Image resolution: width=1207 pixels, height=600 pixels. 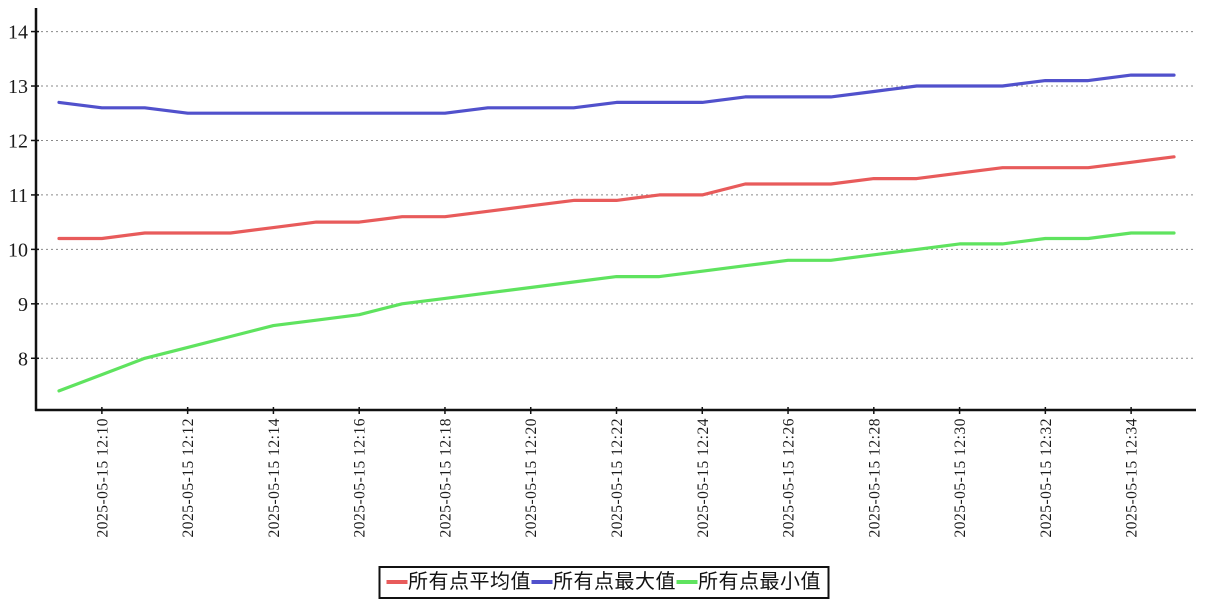 I want to click on x-tick-label: 2025-05-15 12:24, so click(x=703, y=478).